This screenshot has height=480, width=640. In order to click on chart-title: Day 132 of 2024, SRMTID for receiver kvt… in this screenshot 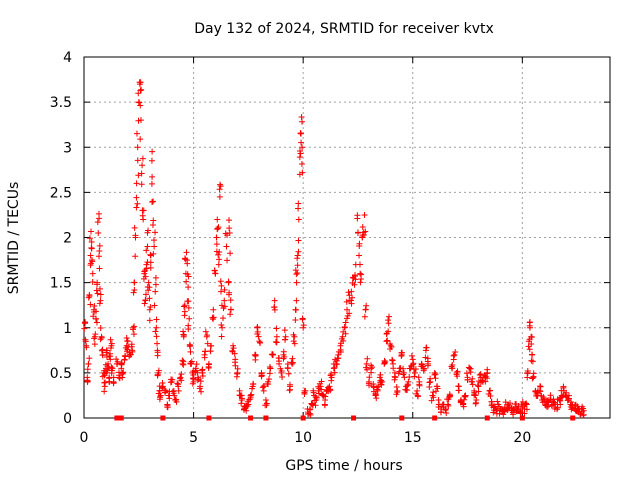, I will do `click(344, 29)`.